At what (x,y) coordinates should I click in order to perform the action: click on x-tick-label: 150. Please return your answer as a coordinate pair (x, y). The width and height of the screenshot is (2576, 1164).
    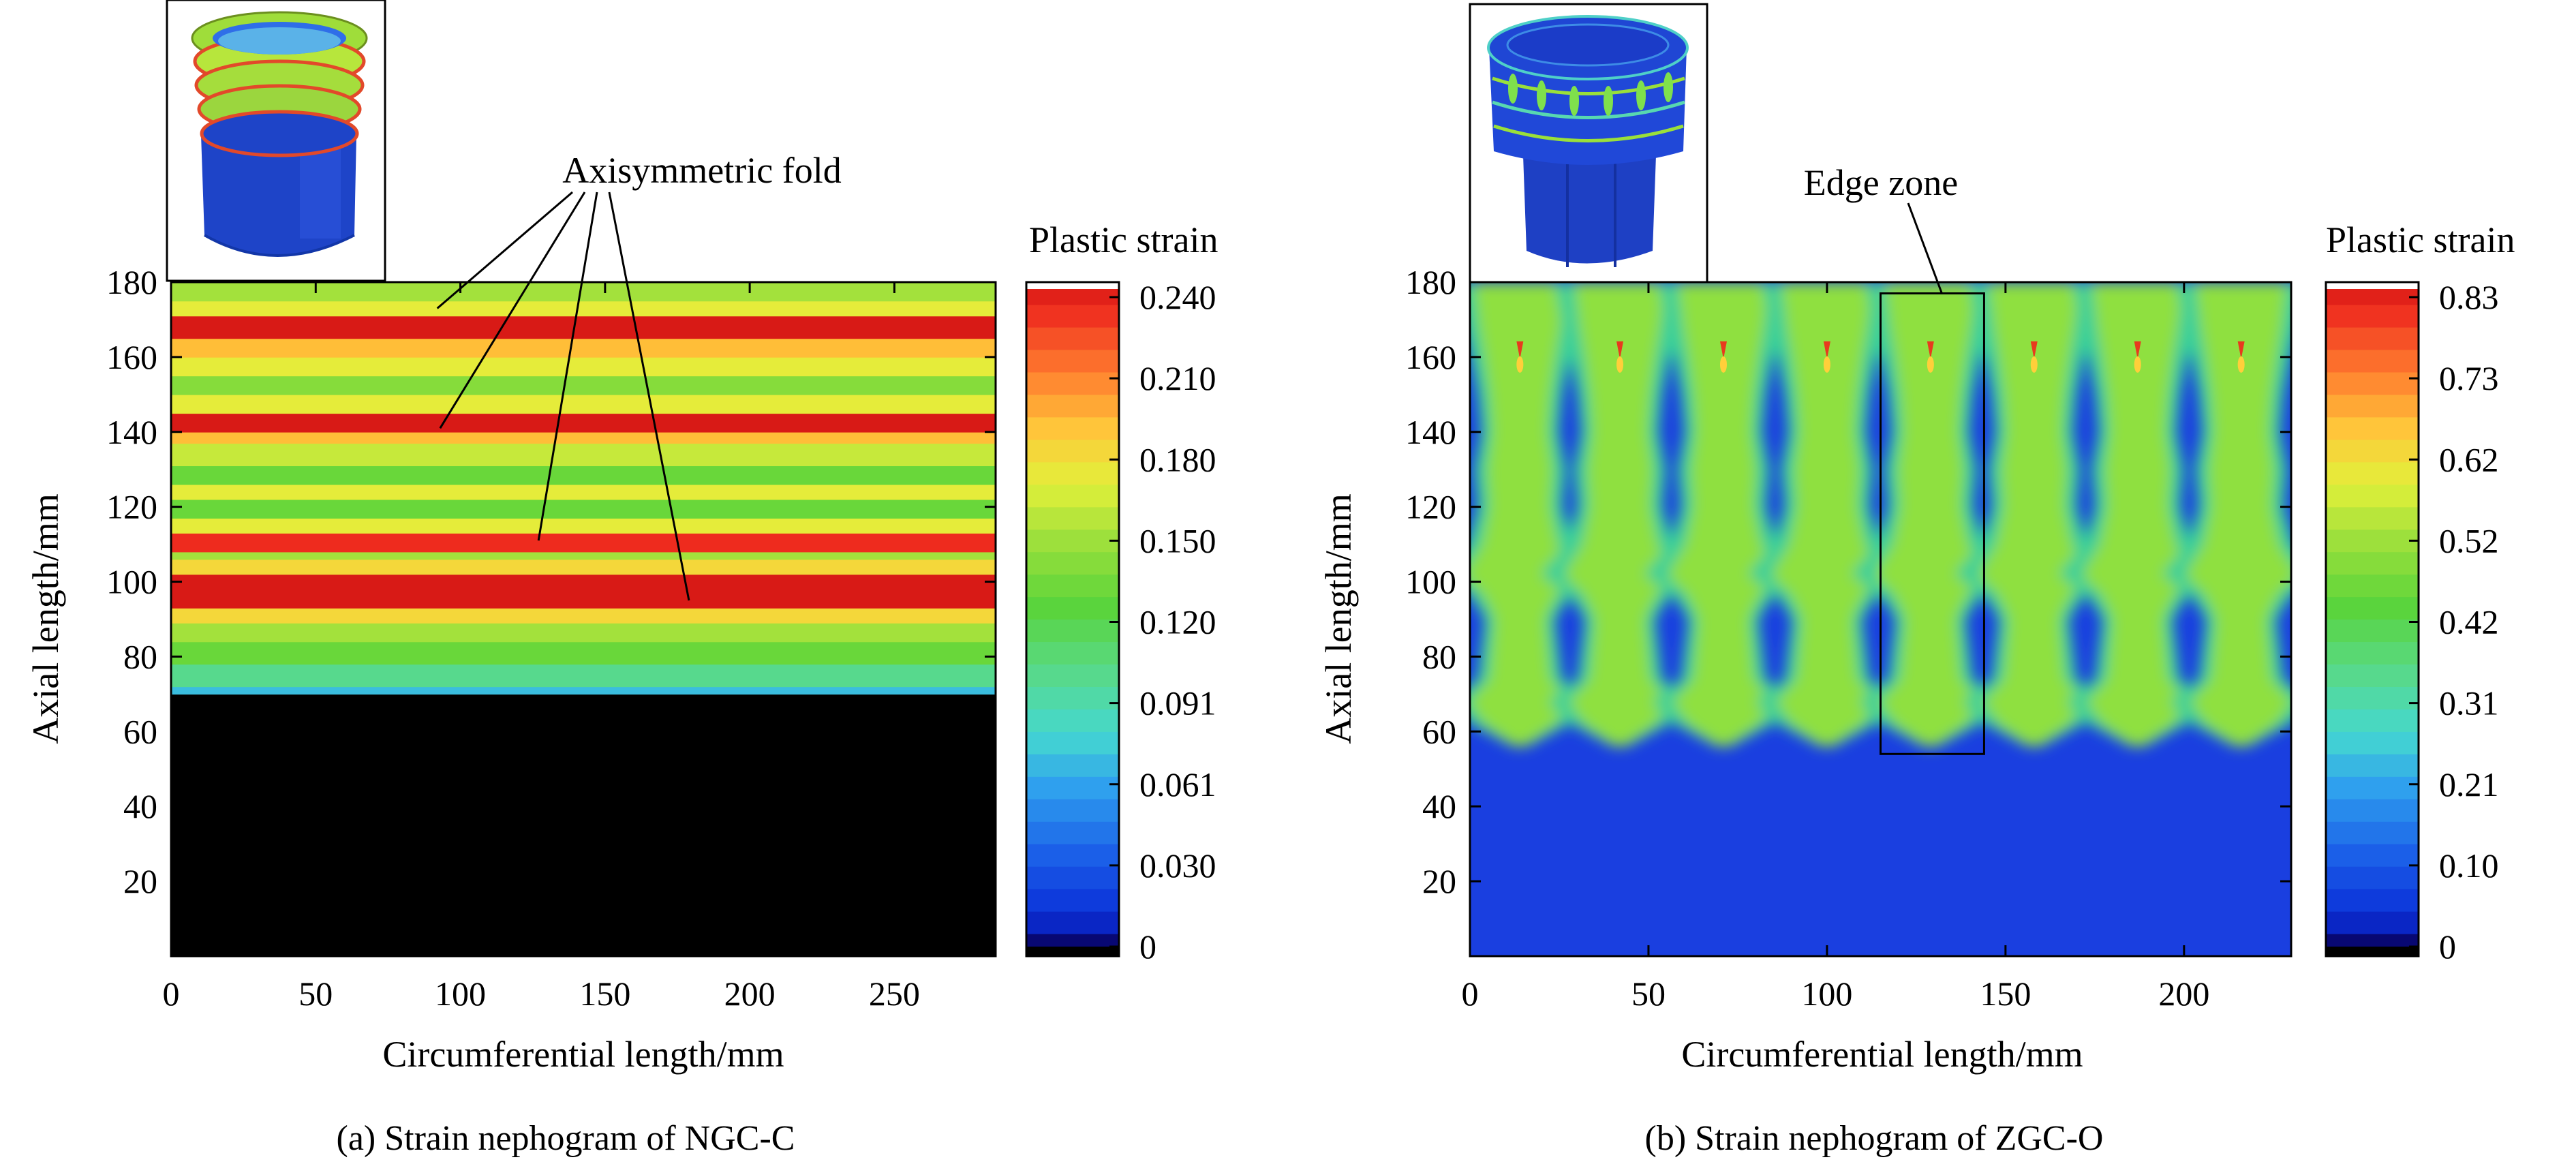
    Looking at the image, I should click on (2006, 994).